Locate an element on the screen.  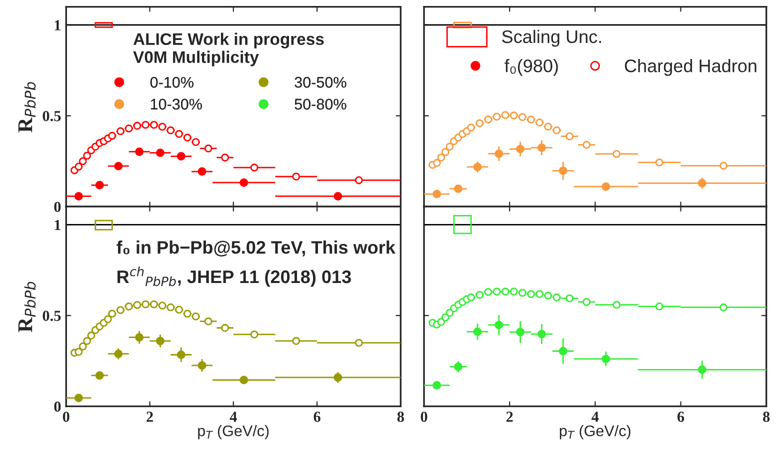
legend-label: Scaling Unc. is located at coordinates (551, 38).